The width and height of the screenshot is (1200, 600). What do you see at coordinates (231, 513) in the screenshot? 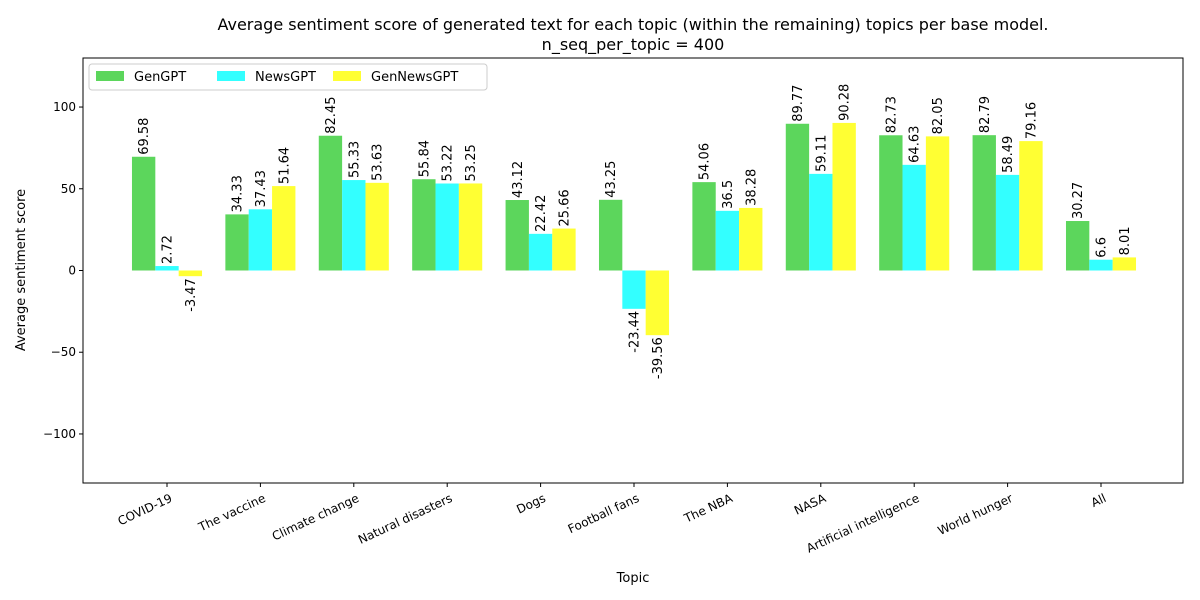
I see `x-tick-label: The vaccine` at bounding box center [231, 513].